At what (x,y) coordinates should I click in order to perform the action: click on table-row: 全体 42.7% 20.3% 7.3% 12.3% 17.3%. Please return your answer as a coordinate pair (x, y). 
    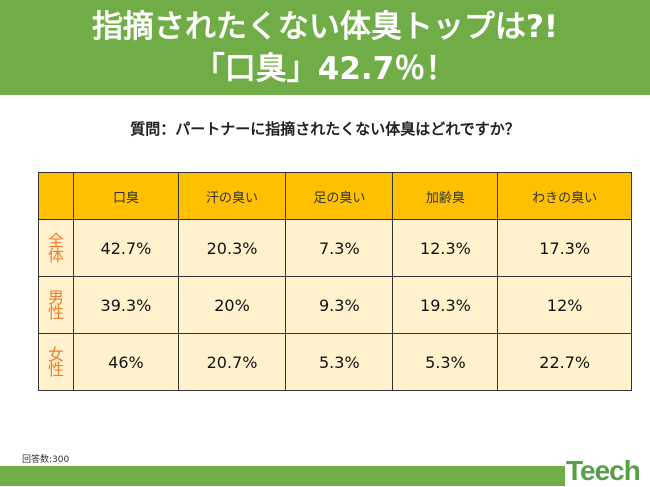
    Looking at the image, I should click on (335, 248).